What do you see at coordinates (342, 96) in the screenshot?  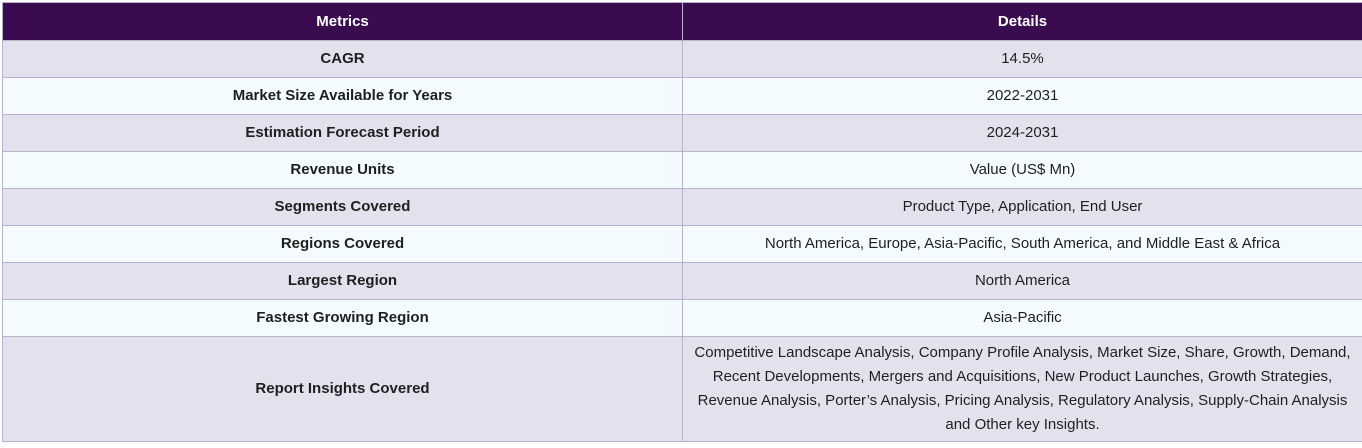 I see `metric-cell: Market Size Available for Years` at bounding box center [342, 96].